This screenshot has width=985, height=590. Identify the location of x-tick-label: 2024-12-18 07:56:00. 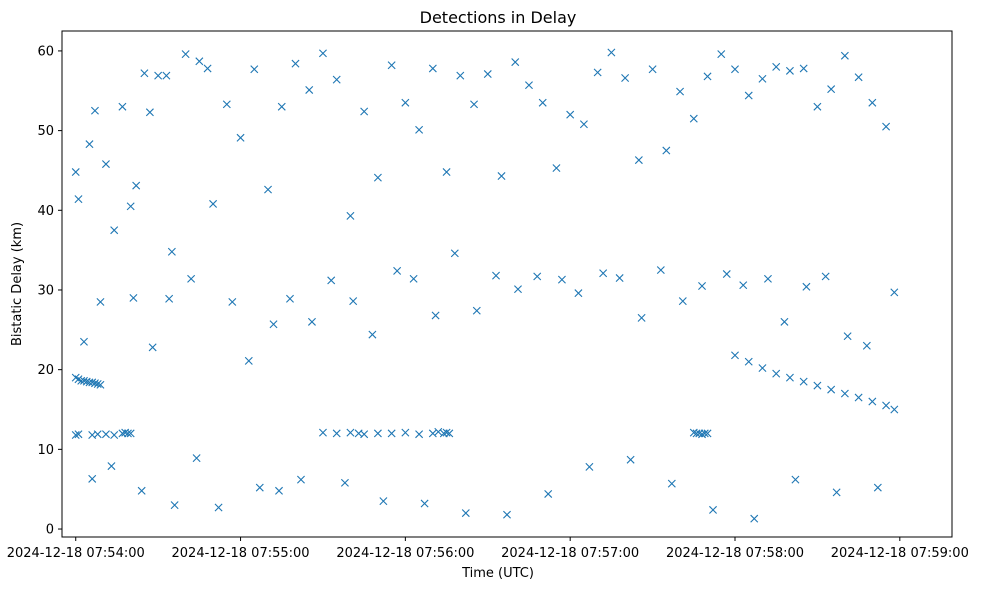
(405, 553).